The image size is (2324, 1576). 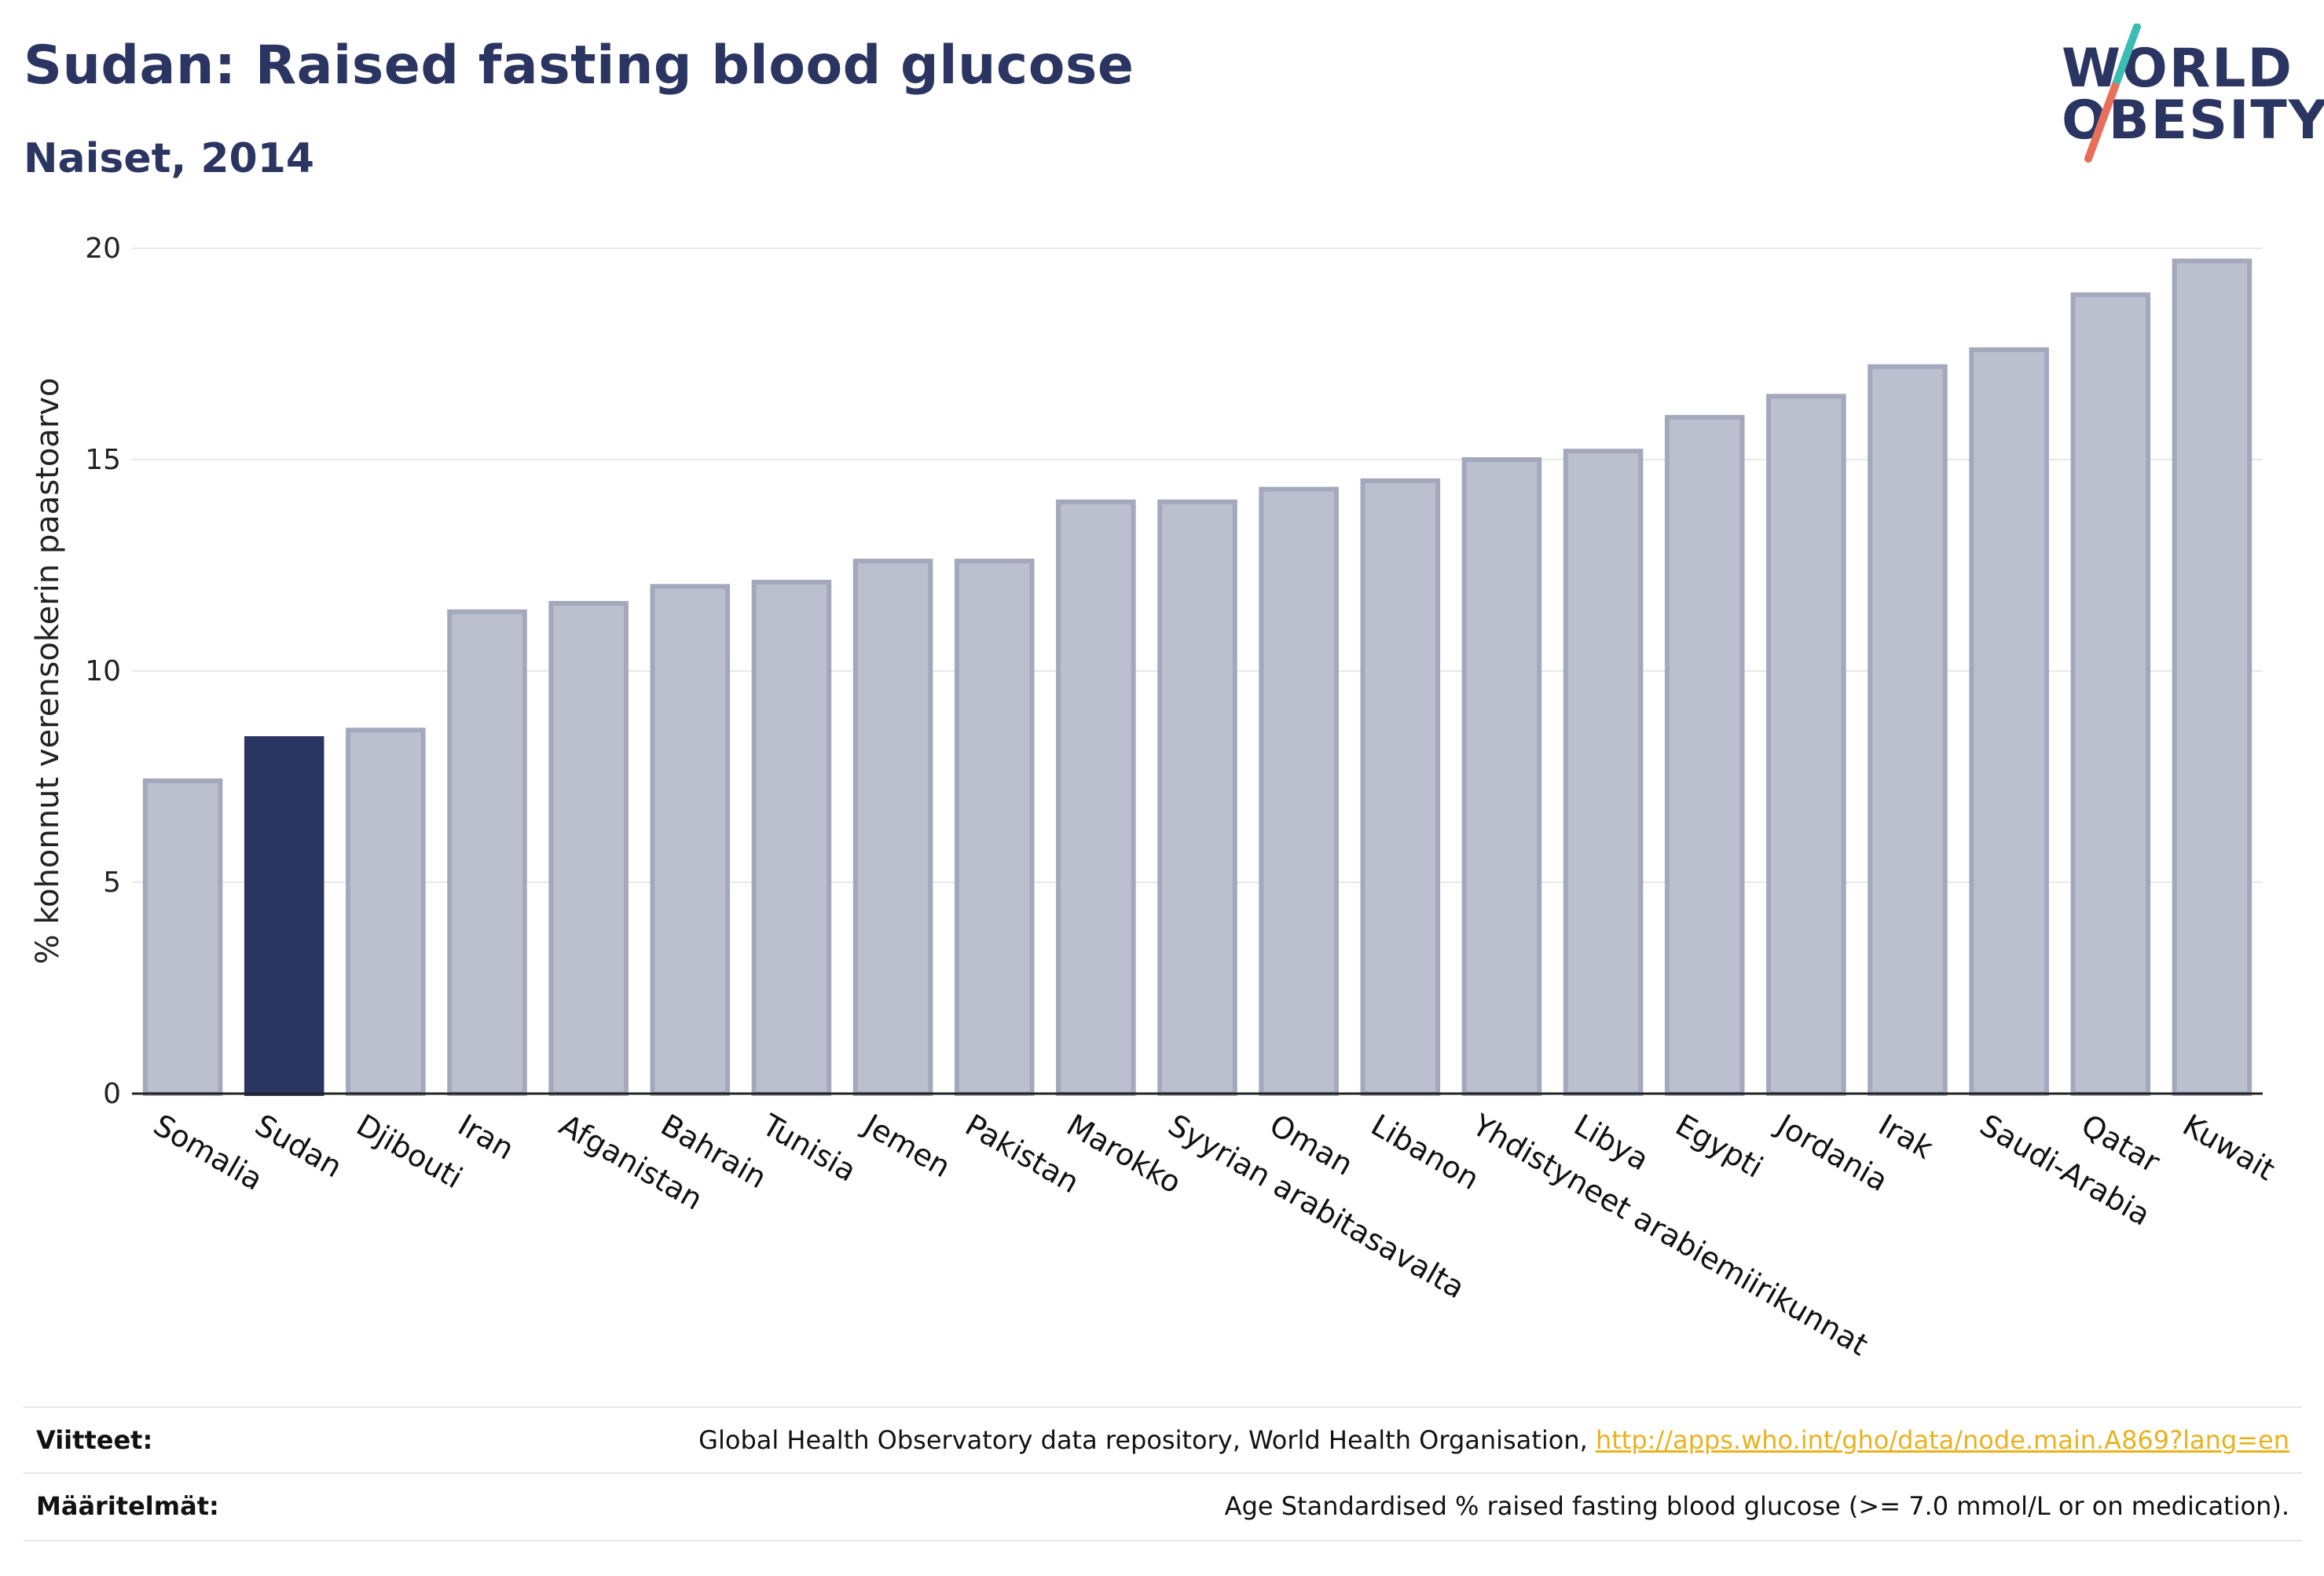 I want to click on bar-djibouti, so click(x=386, y=912).